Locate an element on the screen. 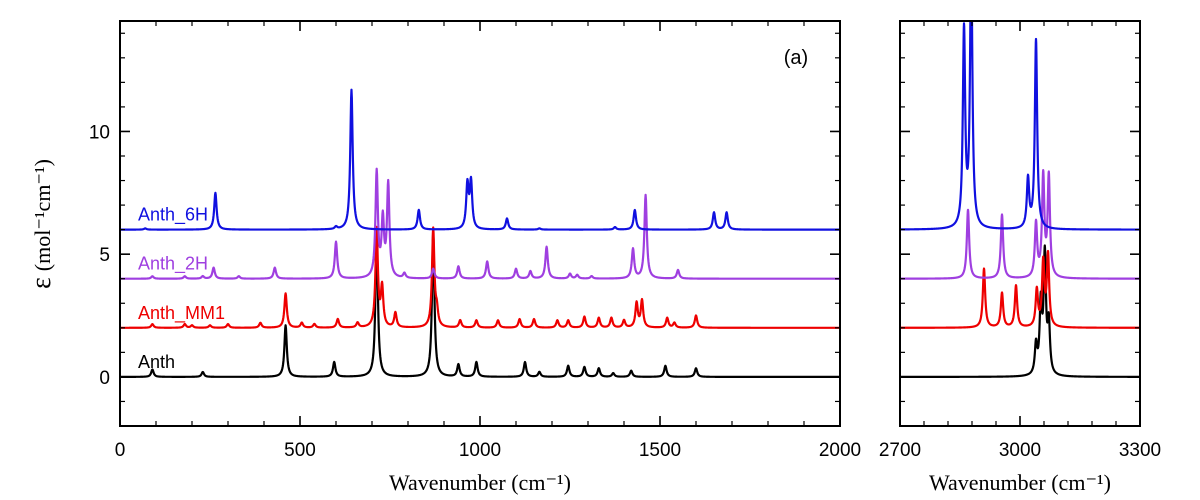 Image resolution: width=1200 pixels, height=500 pixels. x-tick-label-right: 2700 is located at coordinates (900, 450).